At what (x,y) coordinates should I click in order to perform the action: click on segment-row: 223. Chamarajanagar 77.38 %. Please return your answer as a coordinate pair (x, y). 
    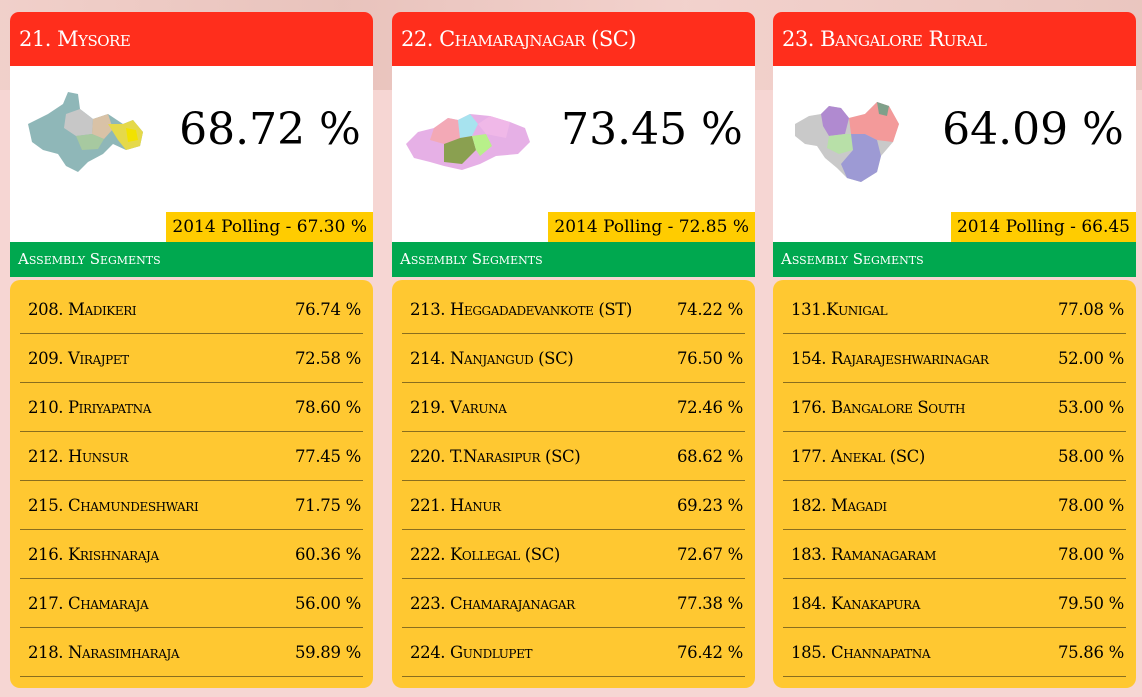
    Looking at the image, I should click on (573, 603).